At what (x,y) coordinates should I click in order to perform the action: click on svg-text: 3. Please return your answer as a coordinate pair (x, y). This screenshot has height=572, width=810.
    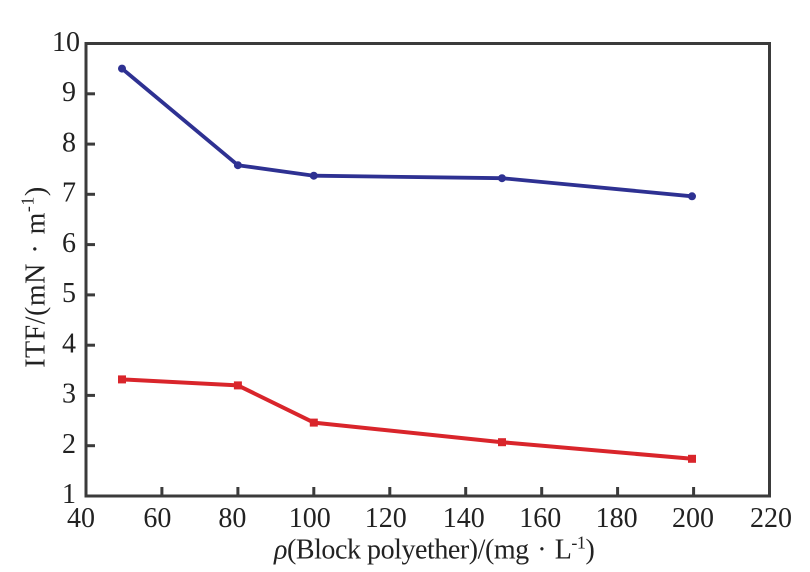
    Looking at the image, I should click on (69, 394).